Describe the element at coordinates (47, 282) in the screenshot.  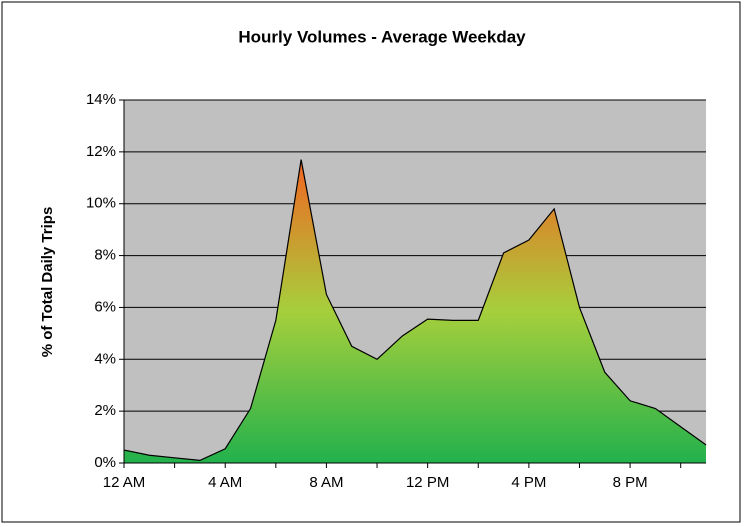
I see `y-axis-label: % of Total Daily Trips` at that location.